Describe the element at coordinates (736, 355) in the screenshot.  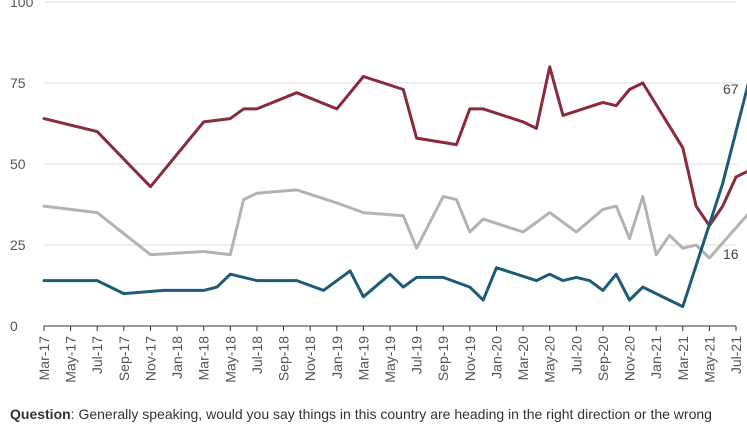
I see `x-tick-label: Jul-21` at that location.